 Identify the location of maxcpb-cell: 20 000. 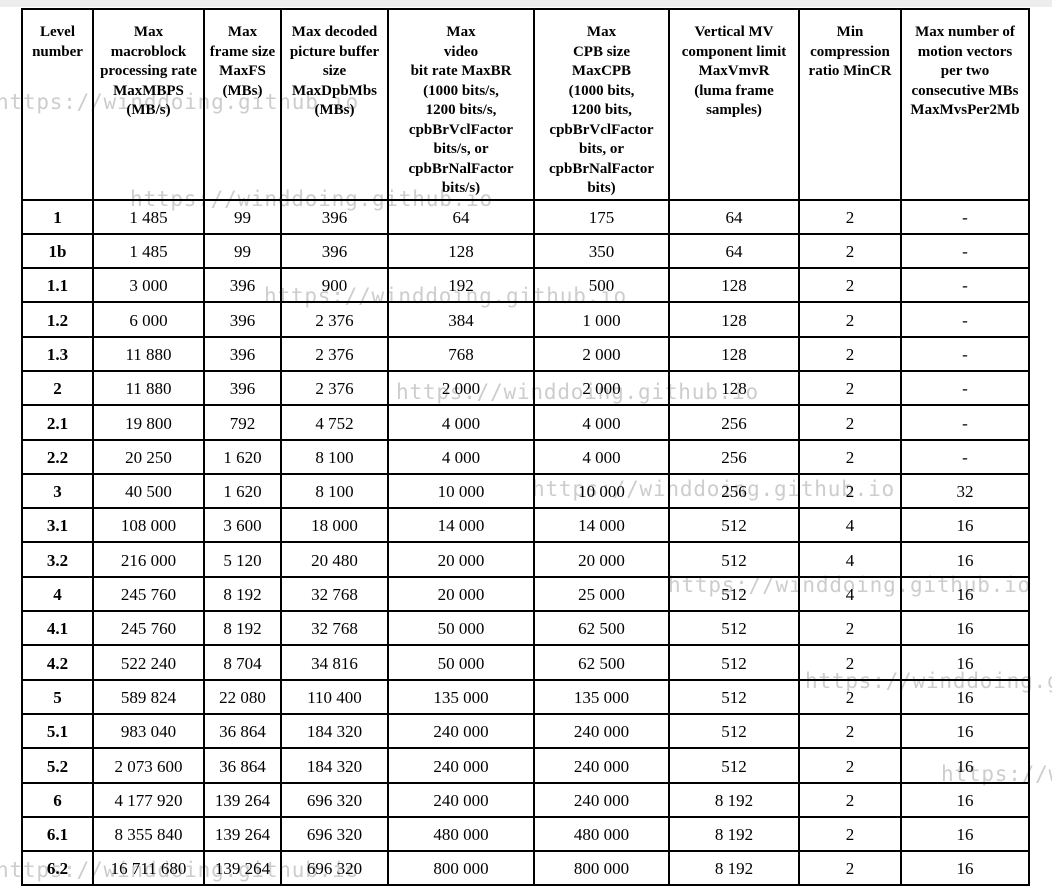
(601, 559).